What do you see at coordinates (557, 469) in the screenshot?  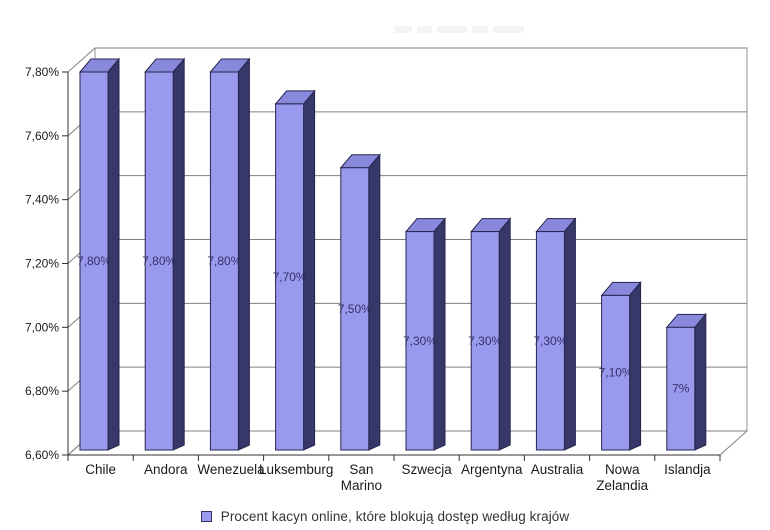 I see `x-axis-label: Australia` at bounding box center [557, 469].